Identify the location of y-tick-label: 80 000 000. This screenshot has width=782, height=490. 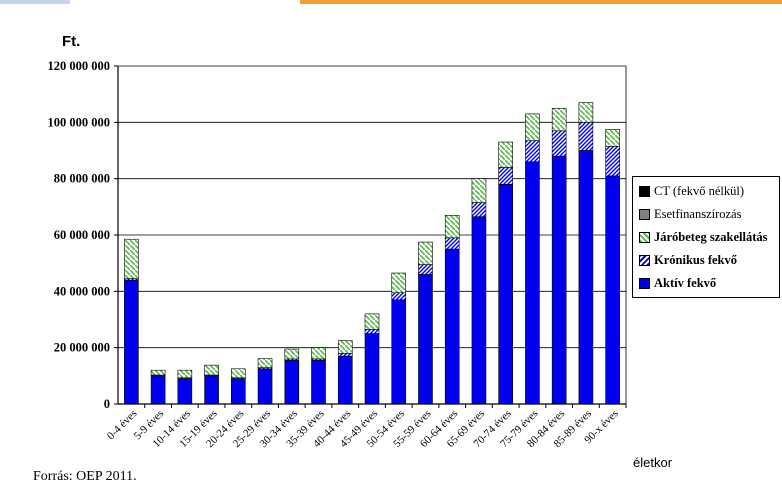
(82, 179).